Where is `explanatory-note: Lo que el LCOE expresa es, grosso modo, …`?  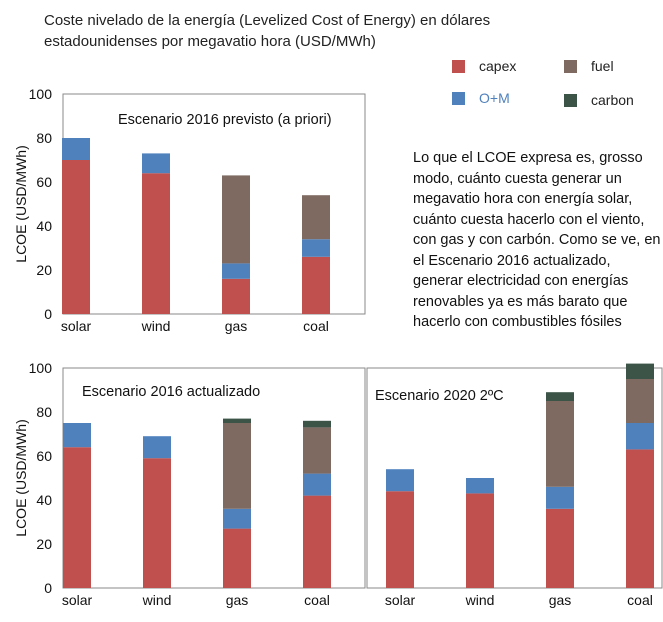
explanatory-note: Lo que el LCOE expresa es, grosso modo, … is located at coordinates (537, 240).